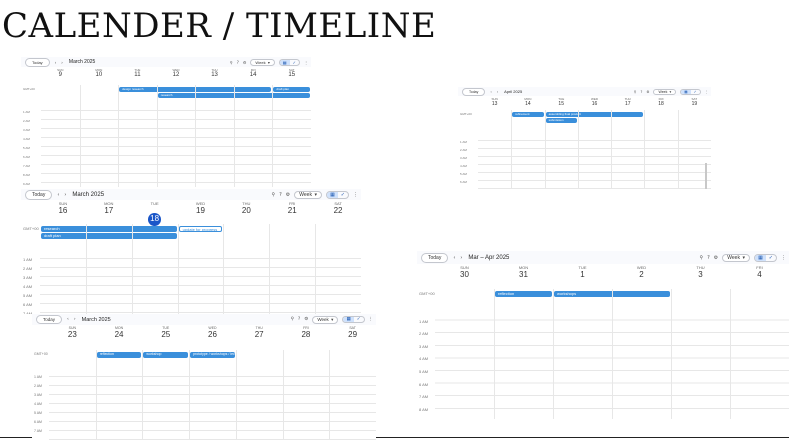 The image size is (789, 440). What do you see at coordinates (137, 75) in the screenshot?
I see `day-number: 11` at bounding box center [137, 75].